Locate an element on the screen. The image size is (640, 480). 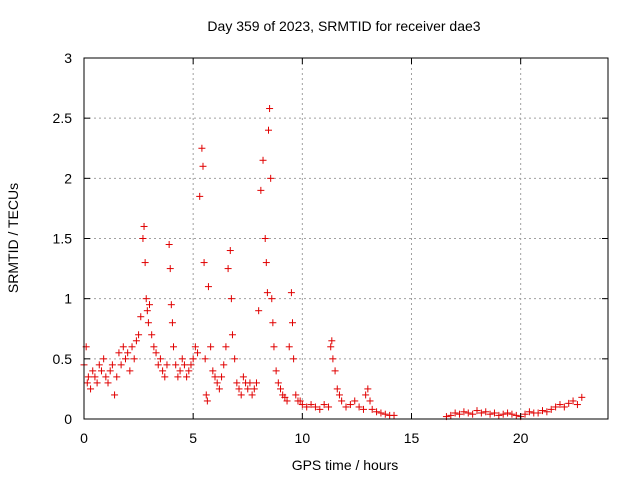
y-tick-label: 1 is located at coordinates (68, 299).